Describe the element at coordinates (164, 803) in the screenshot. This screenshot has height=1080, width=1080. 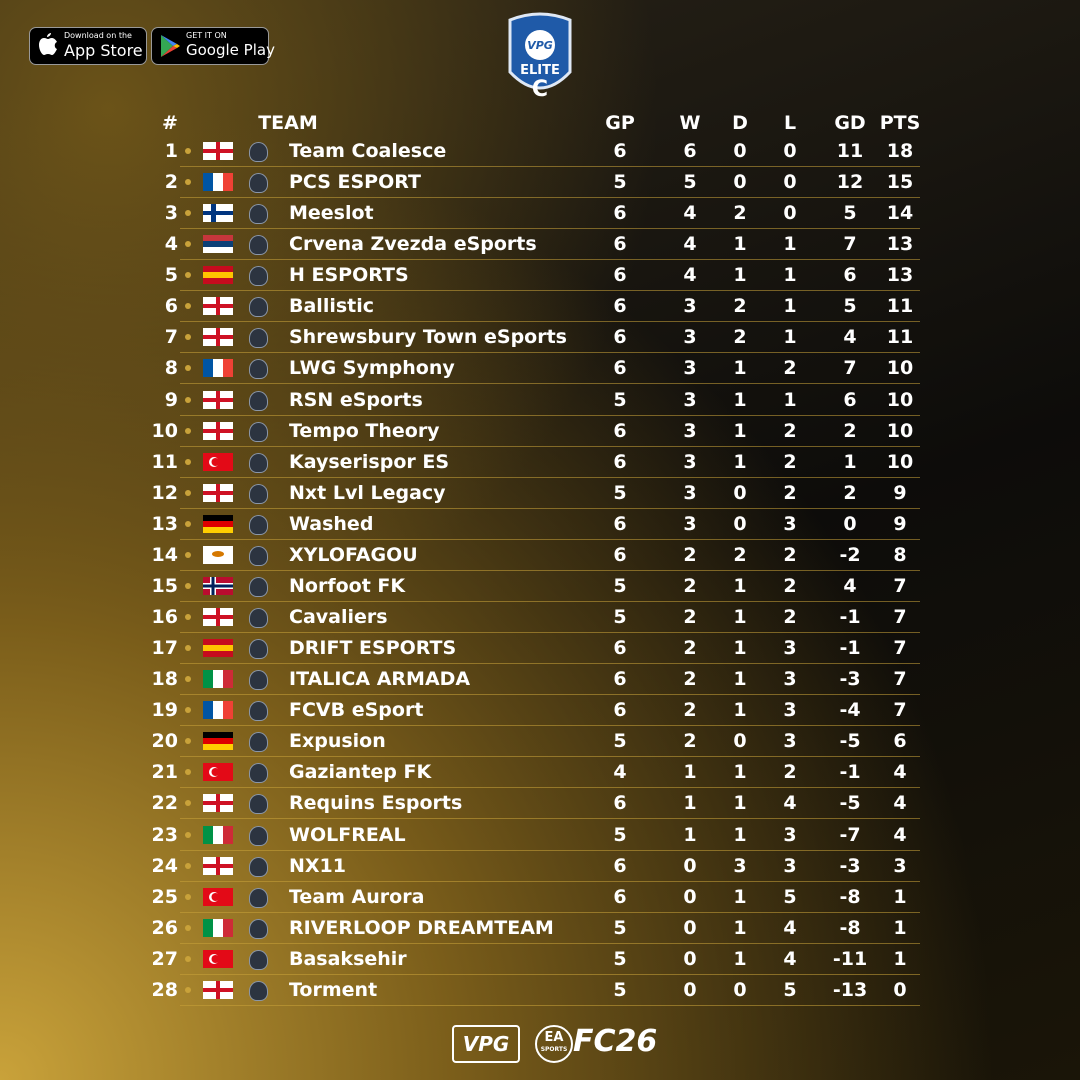
I see `cell-rank: 22` at that location.